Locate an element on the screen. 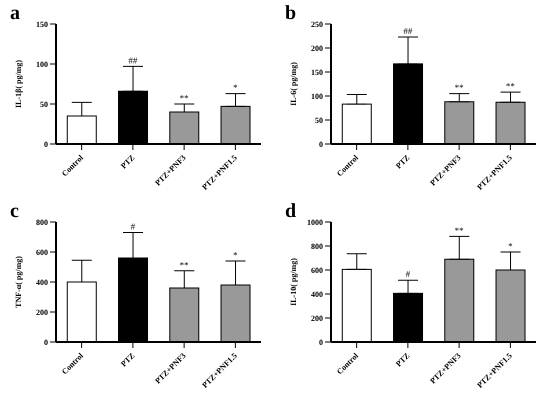 The height and width of the screenshot is (396, 550). y-axis-title: TNF-α( pg/mg) is located at coordinates (18, 282).